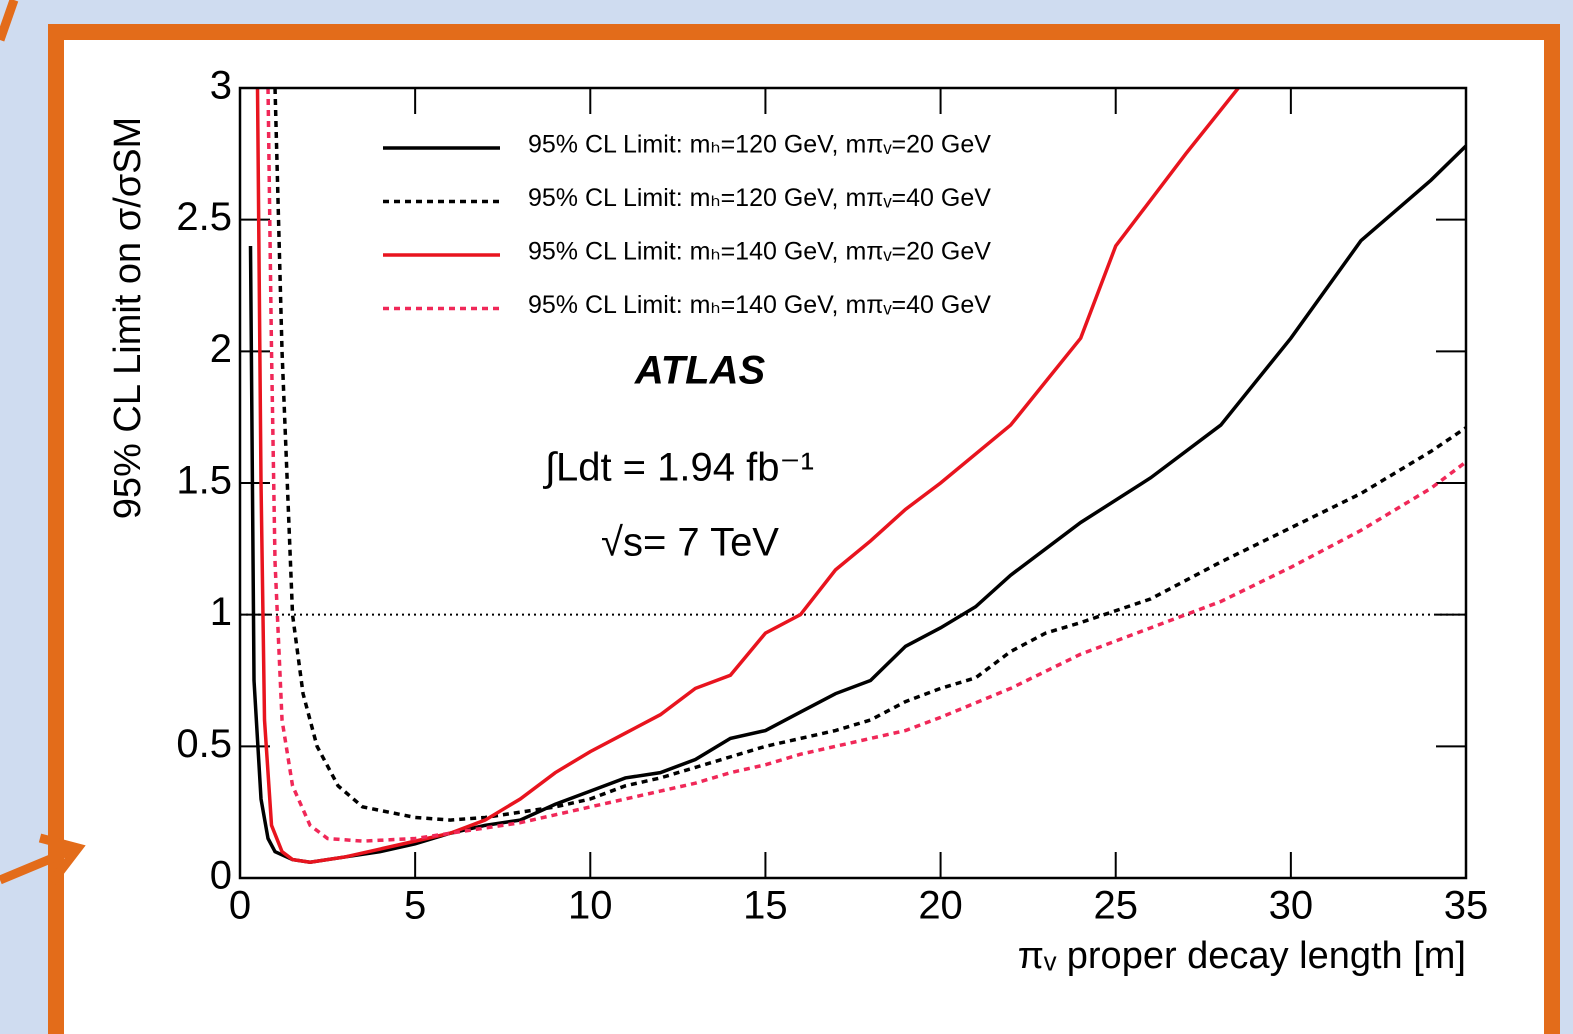 The height and width of the screenshot is (1034, 1573). What do you see at coordinates (43, 859) in the screenshot?
I see `arrow` at bounding box center [43, 859].